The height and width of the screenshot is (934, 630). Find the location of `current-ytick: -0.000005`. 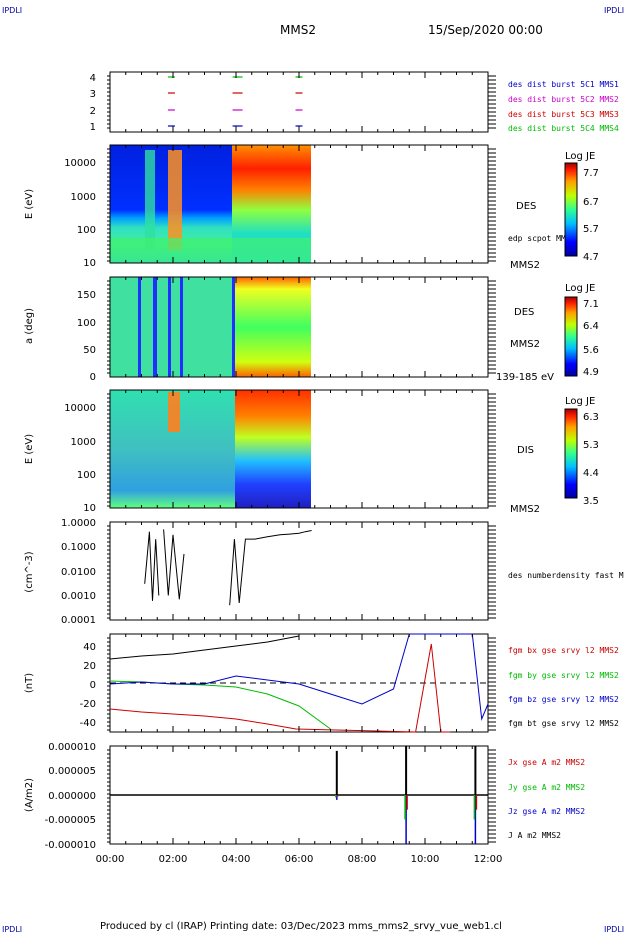

current-ytick: -0.000005 is located at coordinates (70, 820).